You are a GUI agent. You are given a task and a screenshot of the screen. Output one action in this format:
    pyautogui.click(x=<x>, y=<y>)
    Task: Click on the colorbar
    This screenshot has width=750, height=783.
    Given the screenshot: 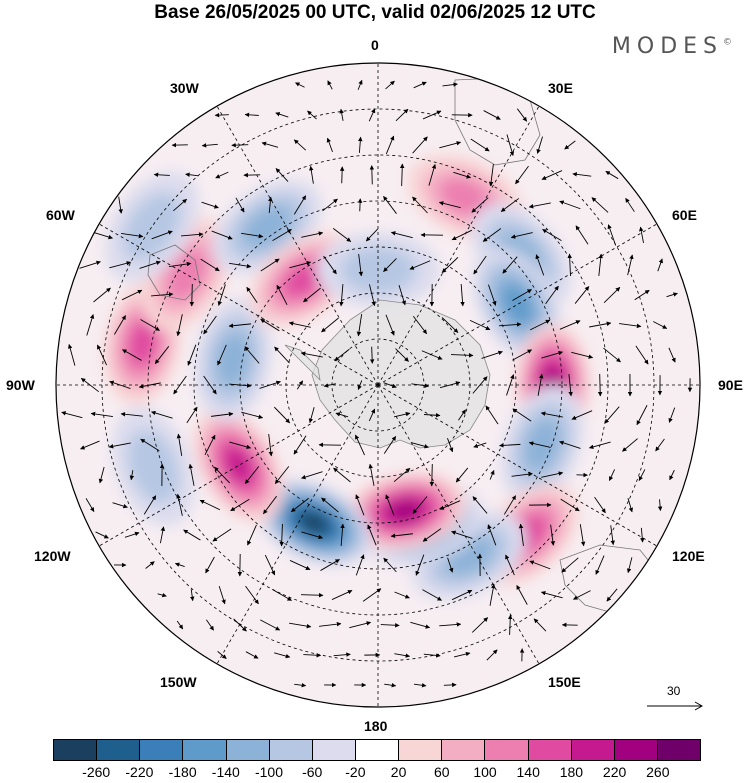 What is the action you would take?
    pyautogui.click(x=377, y=750)
    